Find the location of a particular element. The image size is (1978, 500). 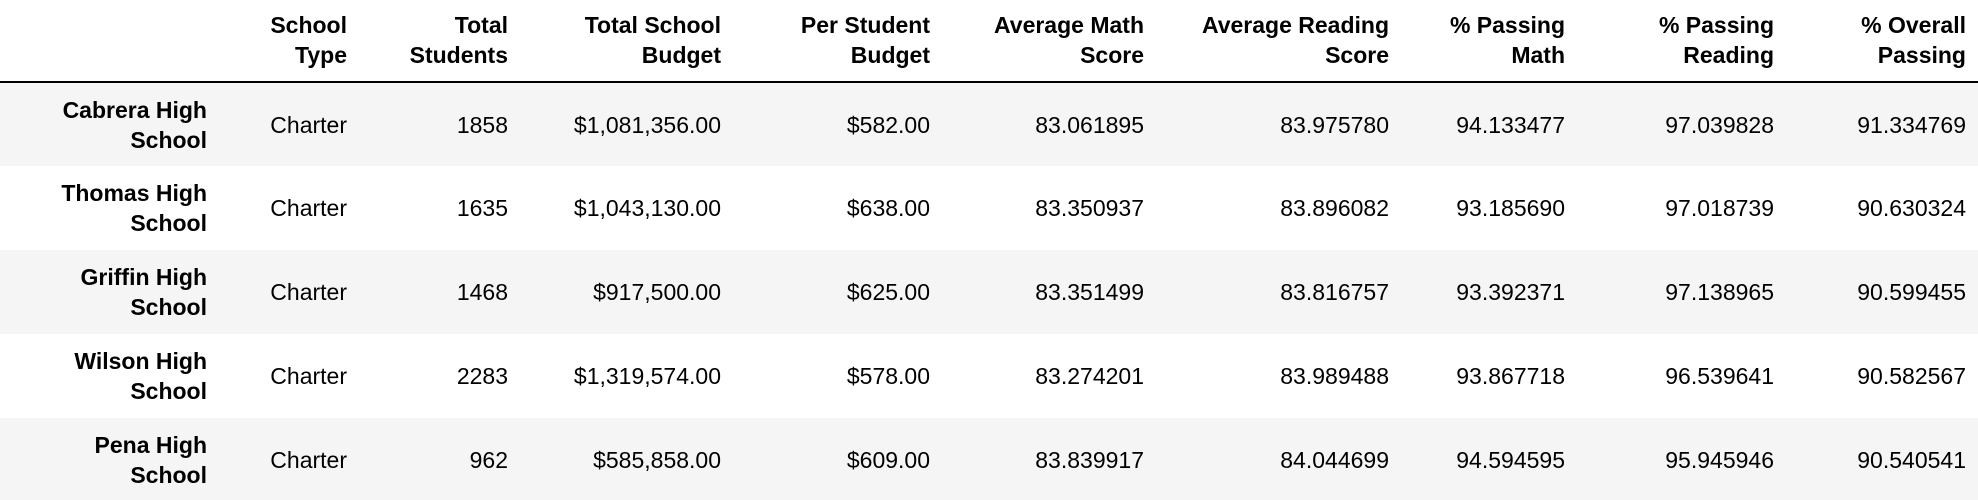

cell-percent-passing-reading: 97.039828 is located at coordinates (1719, 124).